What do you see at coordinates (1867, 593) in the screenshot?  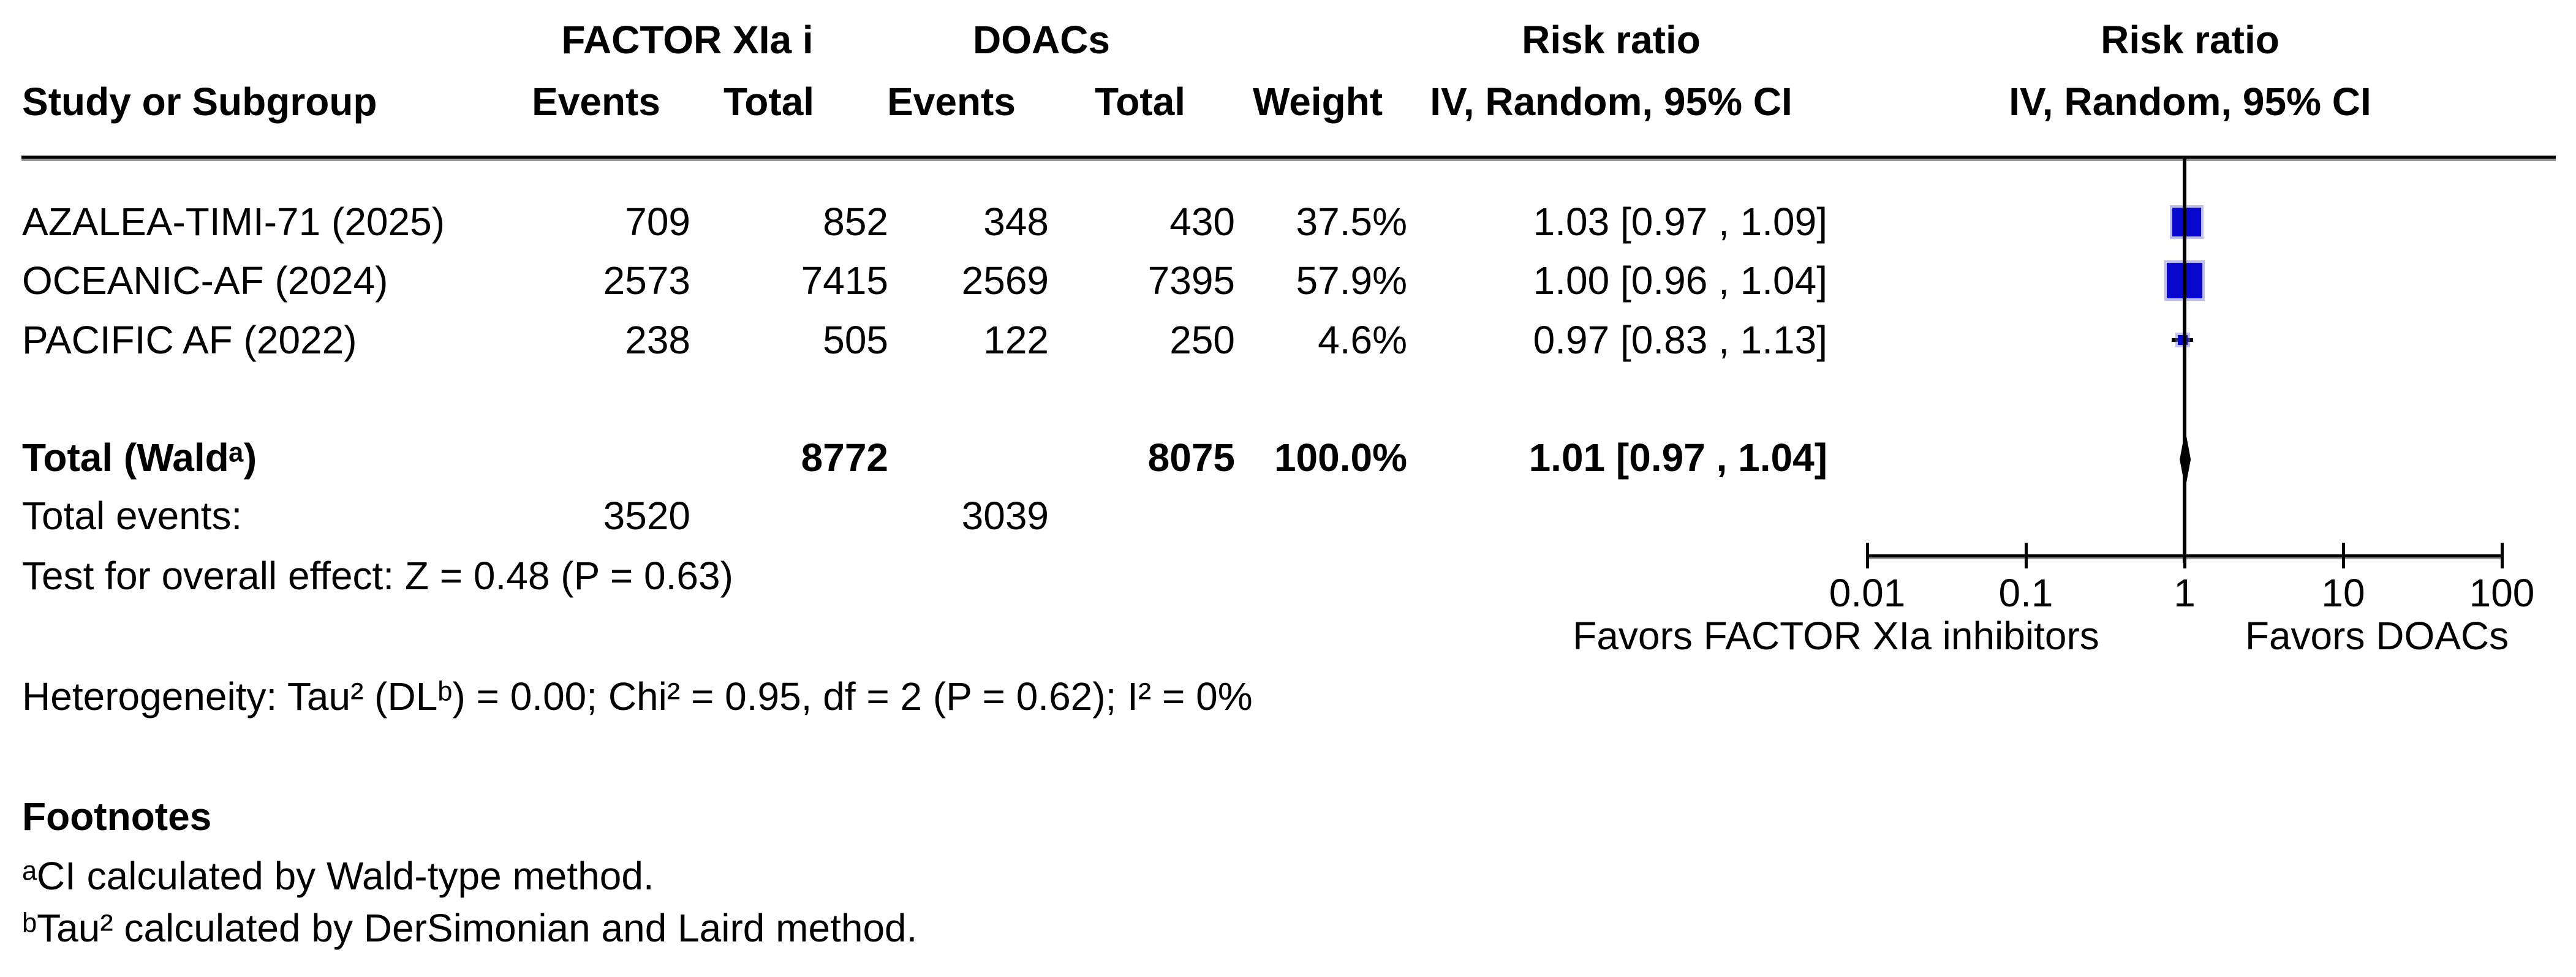 I see `axis-tick-label: 0.01` at bounding box center [1867, 593].